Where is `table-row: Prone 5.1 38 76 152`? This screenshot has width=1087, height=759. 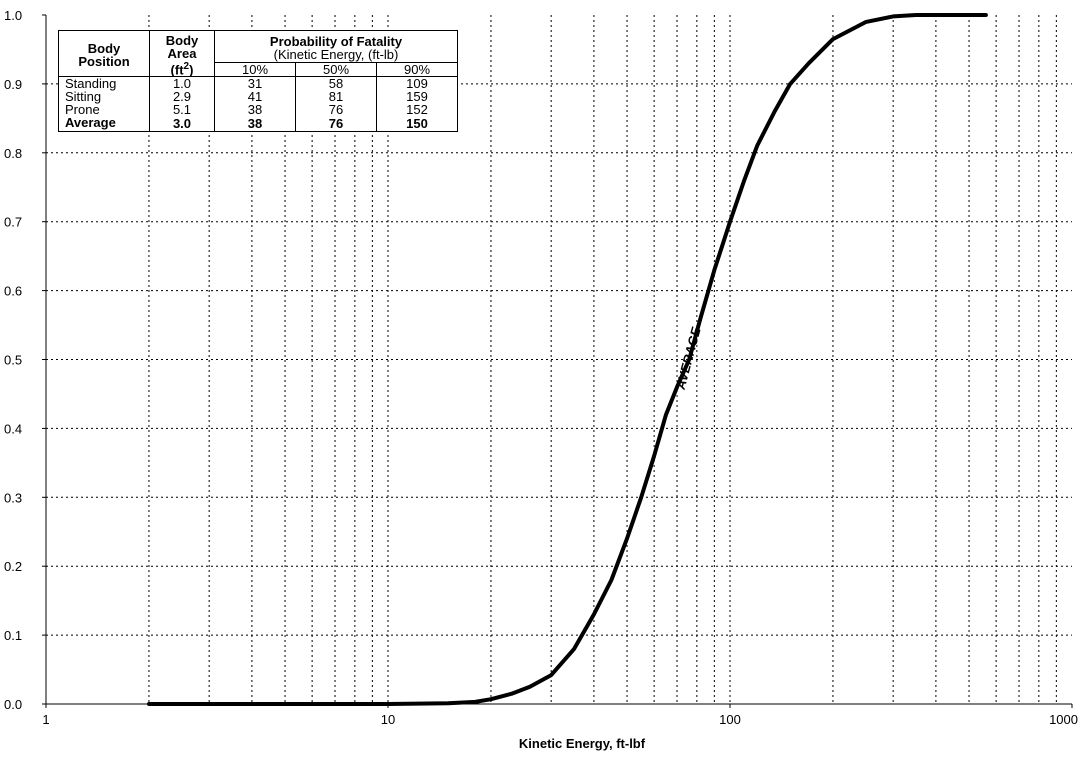 table-row: Prone 5.1 38 76 152 is located at coordinates (258, 110).